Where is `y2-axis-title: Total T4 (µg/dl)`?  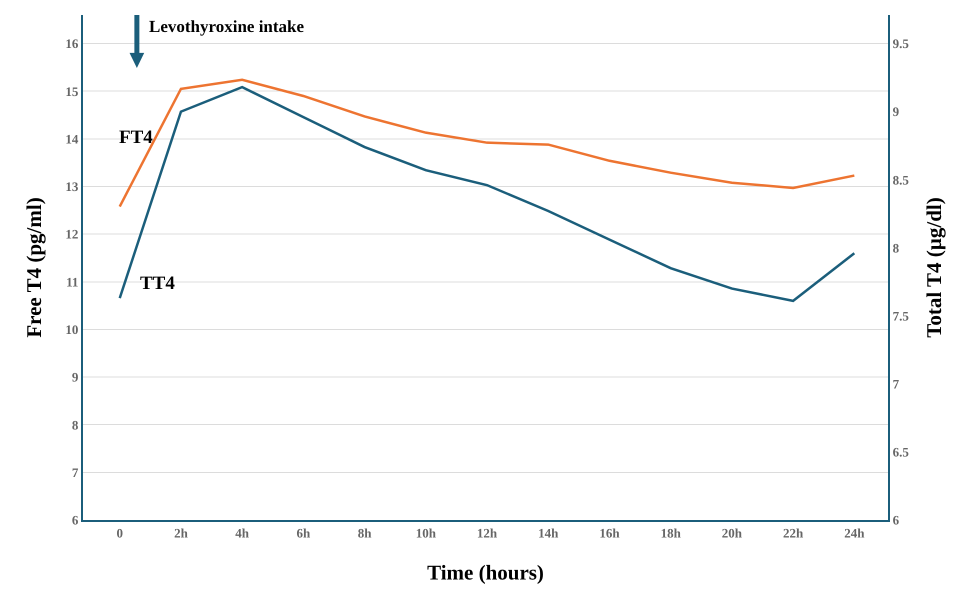 y2-axis-title: Total T4 (µg/dl) is located at coordinates (934, 267).